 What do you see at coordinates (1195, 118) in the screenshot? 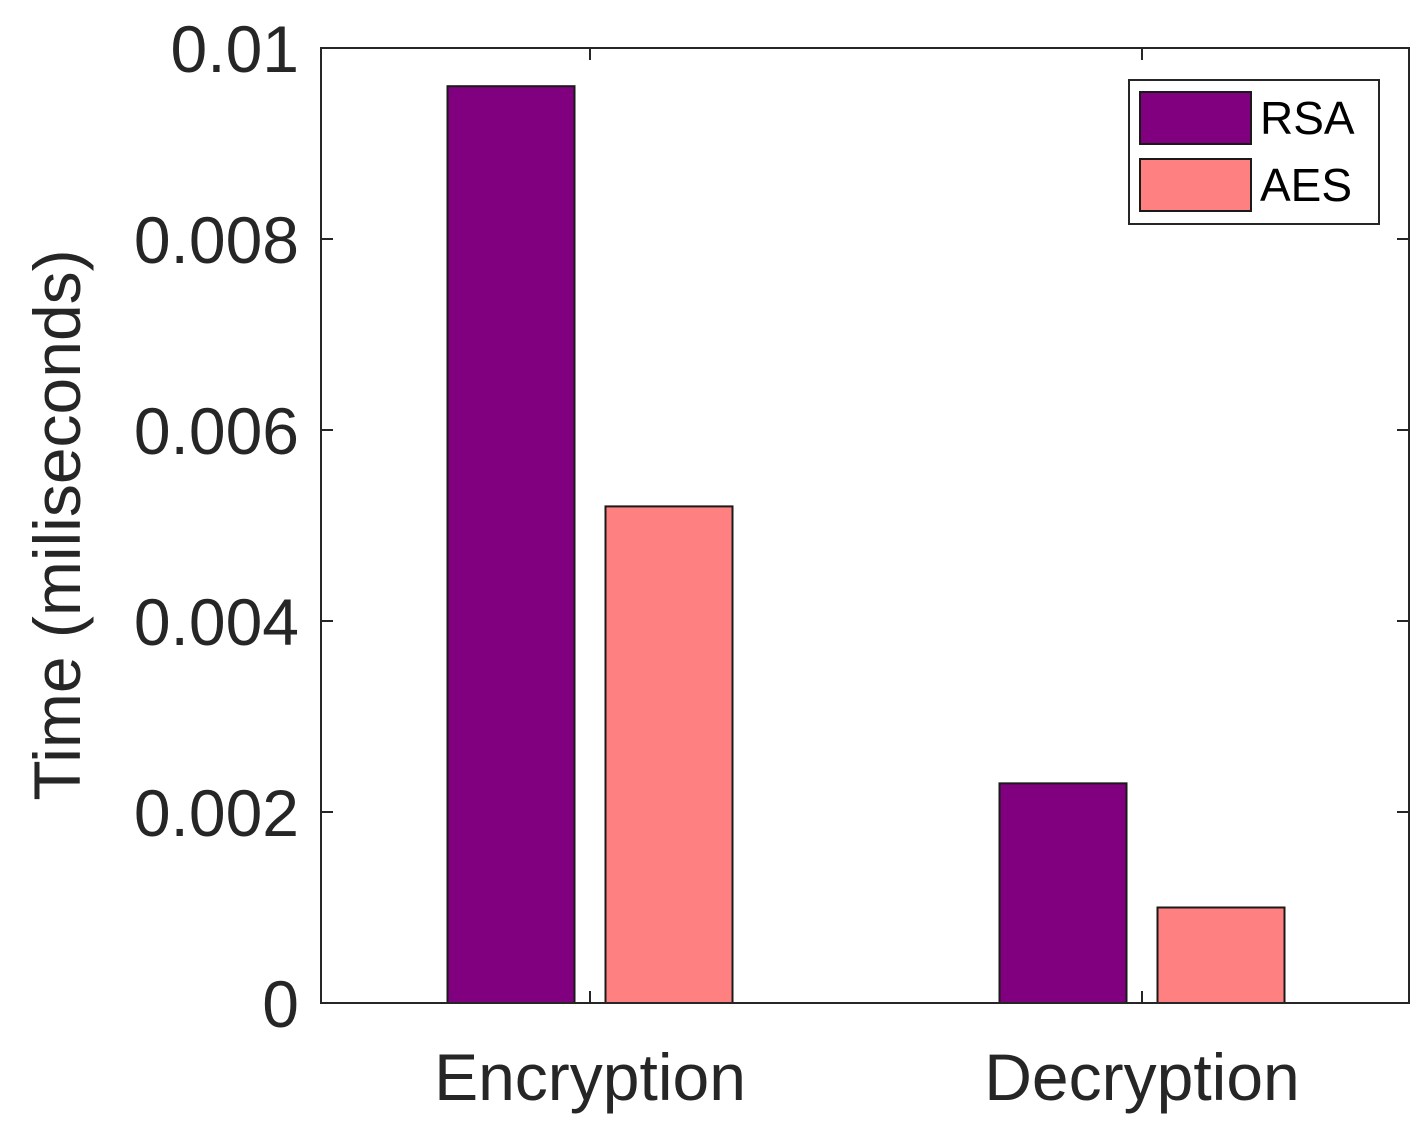
I see `legend-swatch-rsa` at bounding box center [1195, 118].